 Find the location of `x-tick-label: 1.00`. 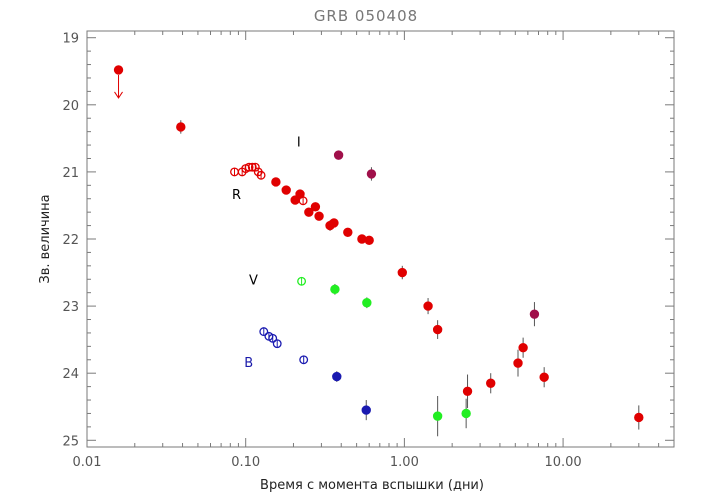

x-tick-label: 1.00 is located at coordinates (404, 462).